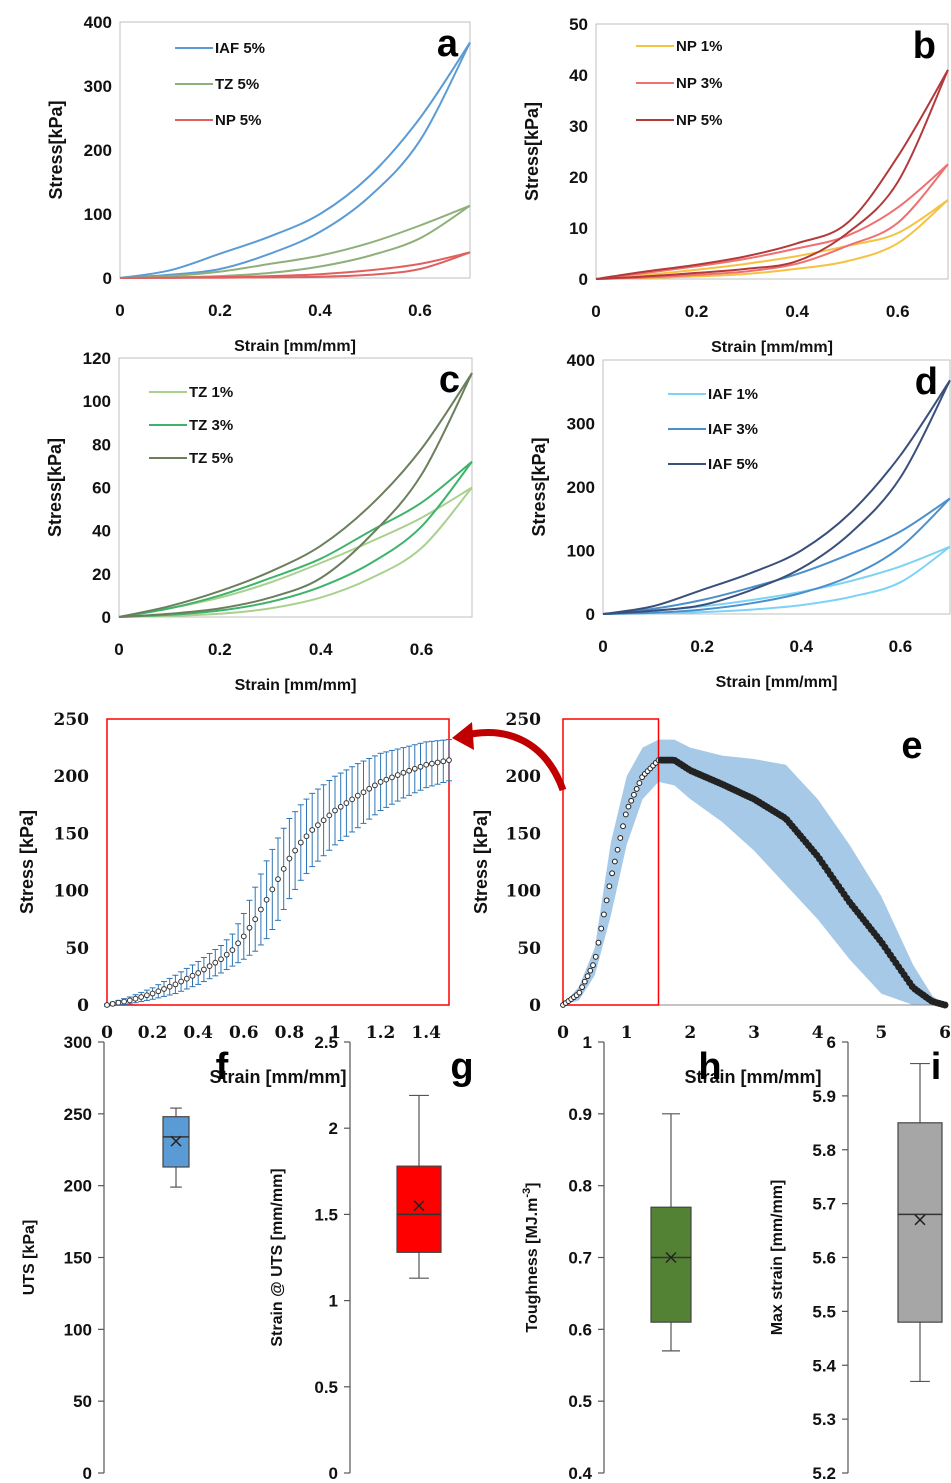 This screenshot has width=951, height=1483. What do you see at coordinates (335, 1033) in the screenshot?
I see `x-tick-label: 1` at bounding box center [335, 1033].